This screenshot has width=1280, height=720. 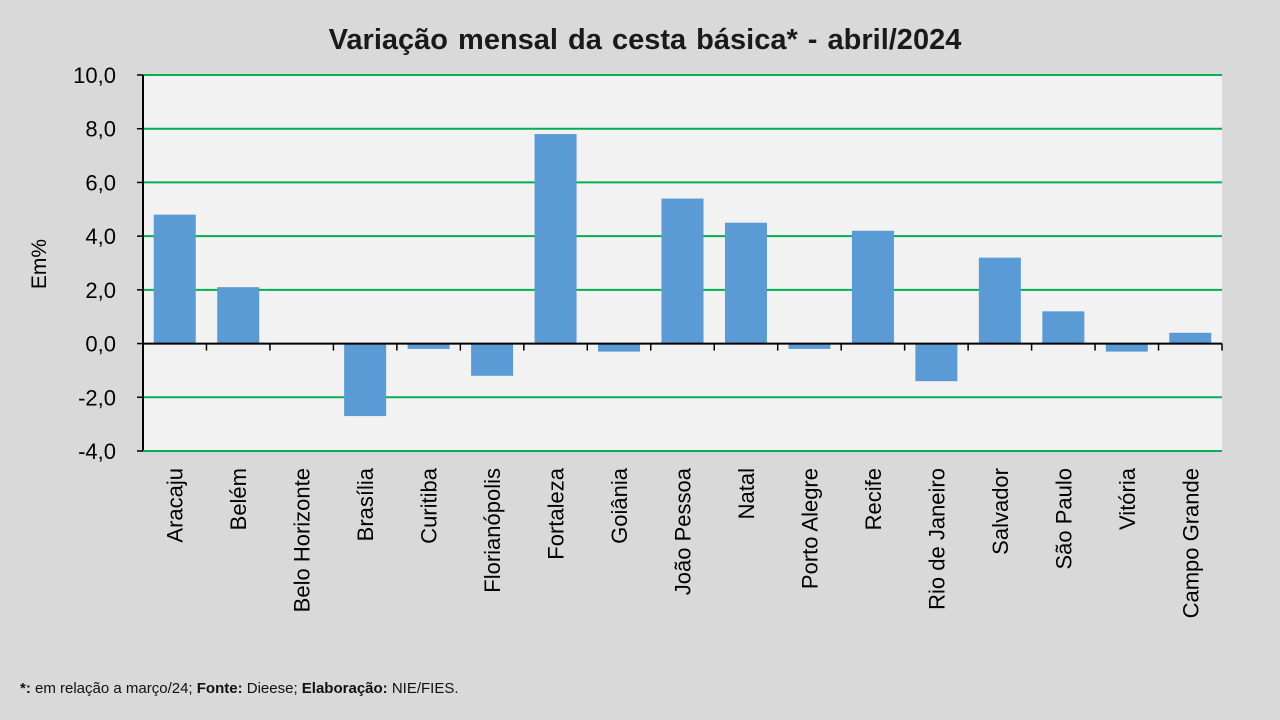 I want to click on y-tick-label: 0,0, so click(x=100, y=344).